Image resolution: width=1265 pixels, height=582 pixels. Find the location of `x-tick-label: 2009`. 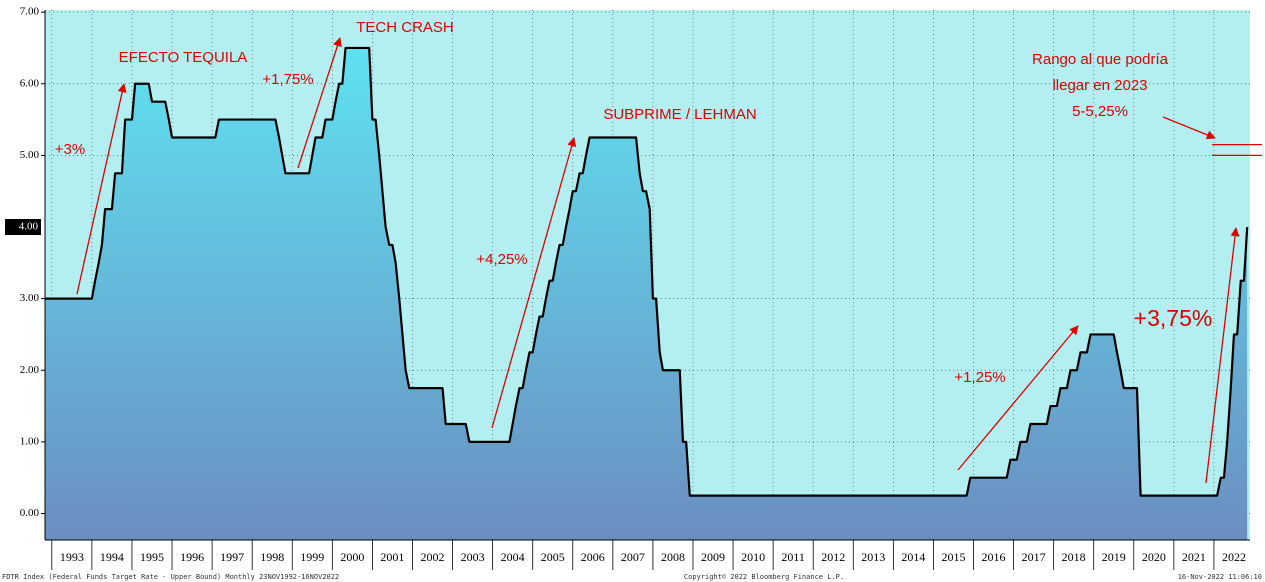

x-tick-label: 2009 is located at coordinates (713, 557).